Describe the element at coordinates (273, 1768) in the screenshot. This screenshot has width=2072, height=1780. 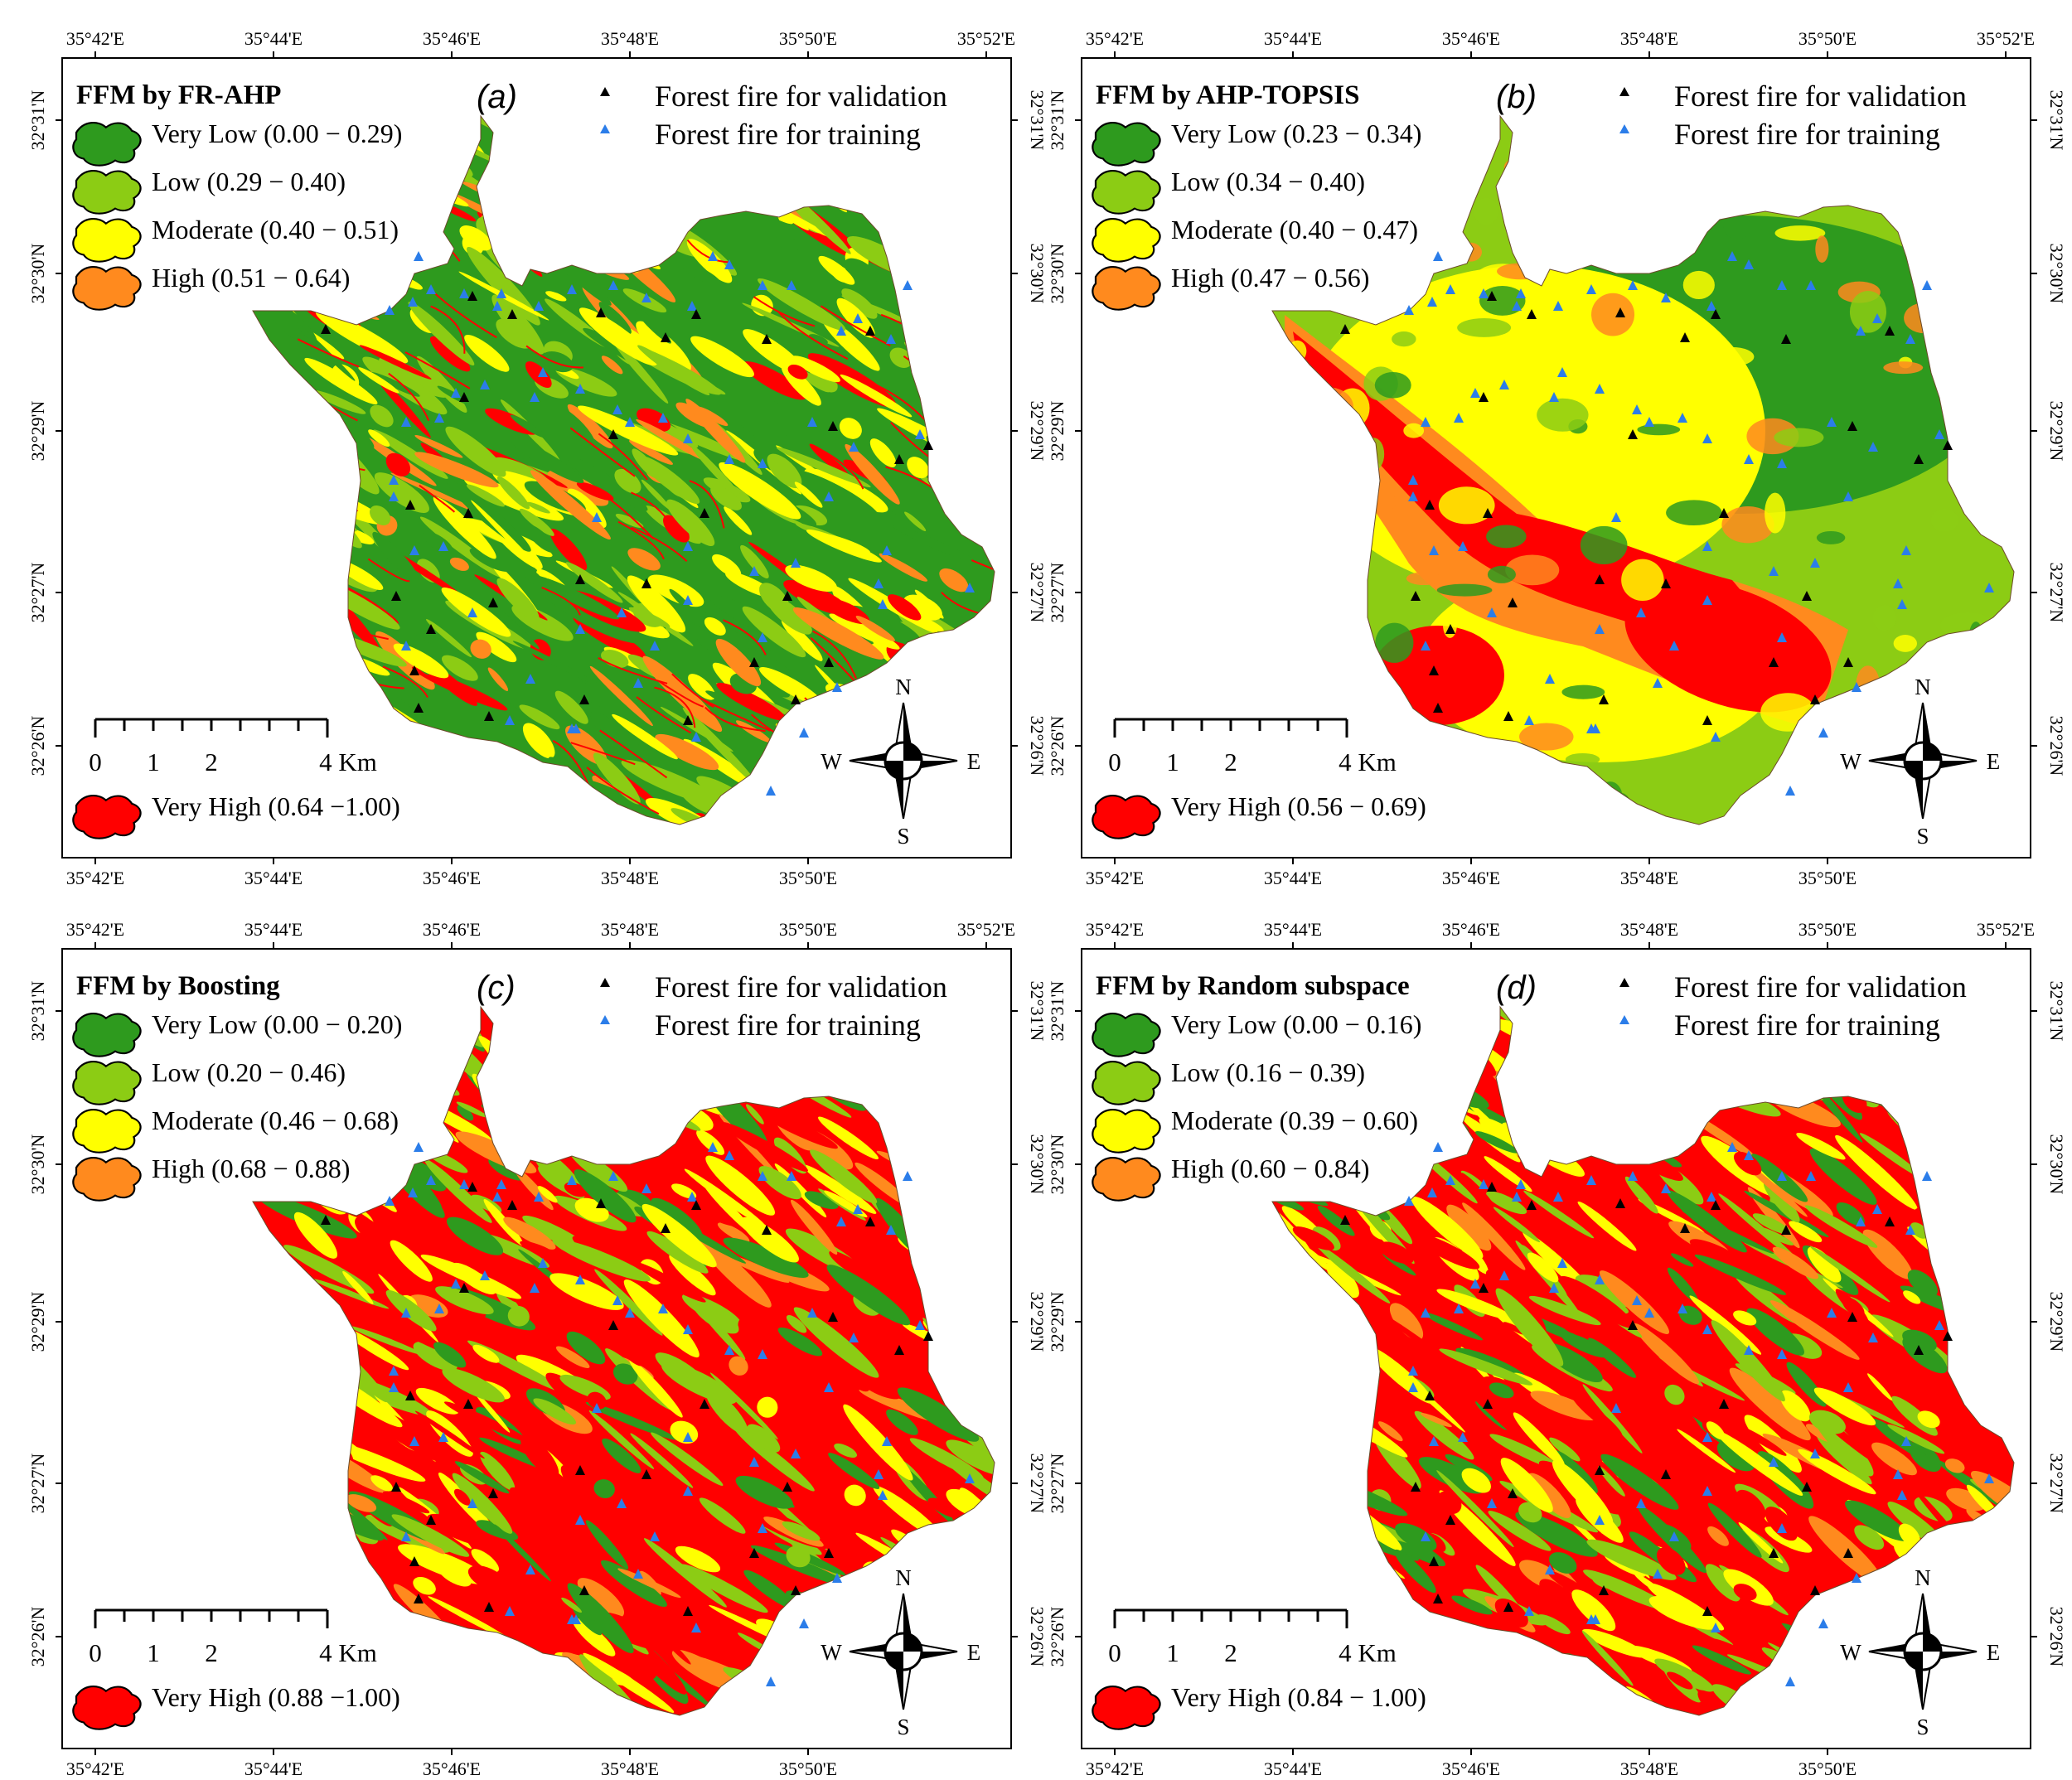
I see `longitude-label-bottom: 35°44'E` at that location.